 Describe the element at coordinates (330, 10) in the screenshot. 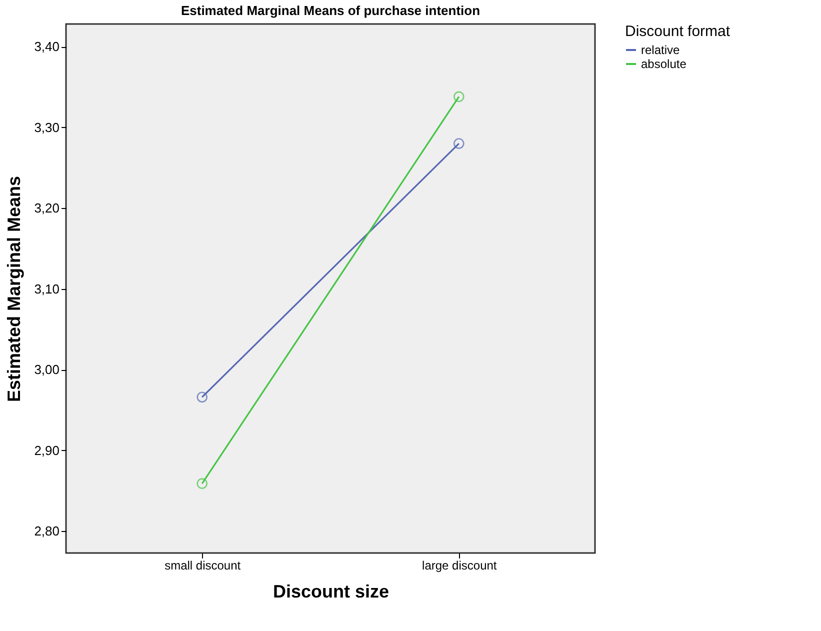

I see `chart-title: Estimated Marginal Means of purchase intention` at that location.